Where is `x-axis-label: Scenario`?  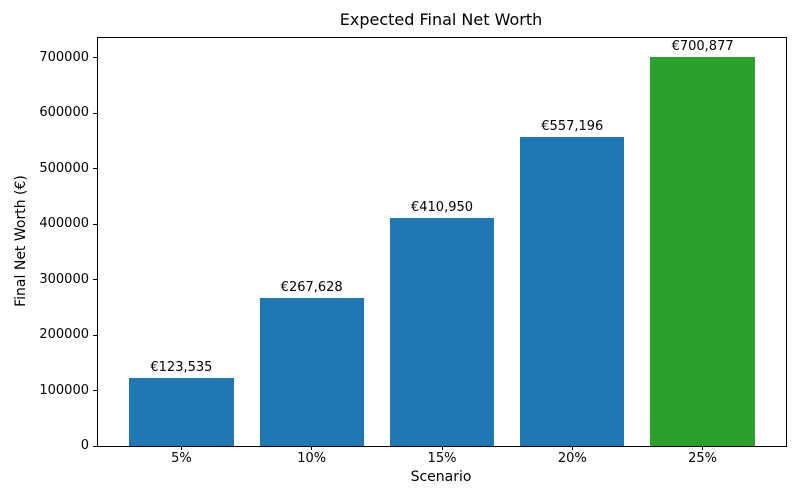
x-axis-label: Scenario is located at coordinates (441, 477).